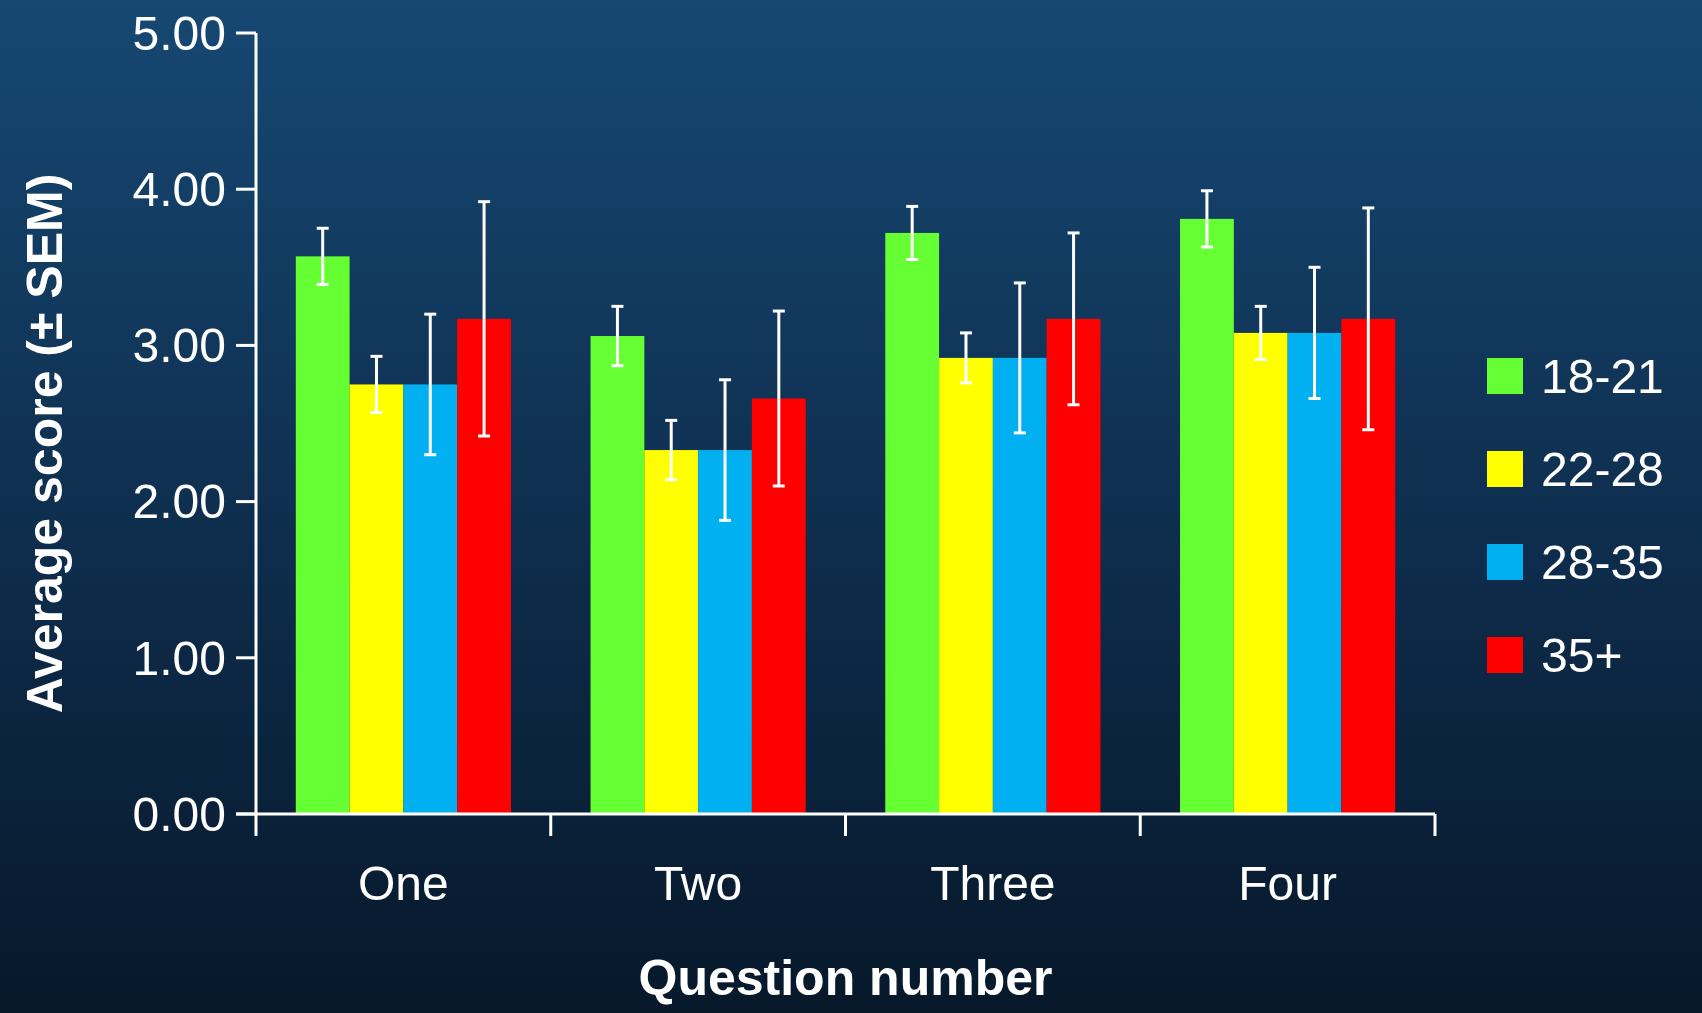 This screenshot has height=1013, width=1702. Describe the element at coordinates (179, 658) in the screenshot. I see `y-tick-label: 1.00` at that location.